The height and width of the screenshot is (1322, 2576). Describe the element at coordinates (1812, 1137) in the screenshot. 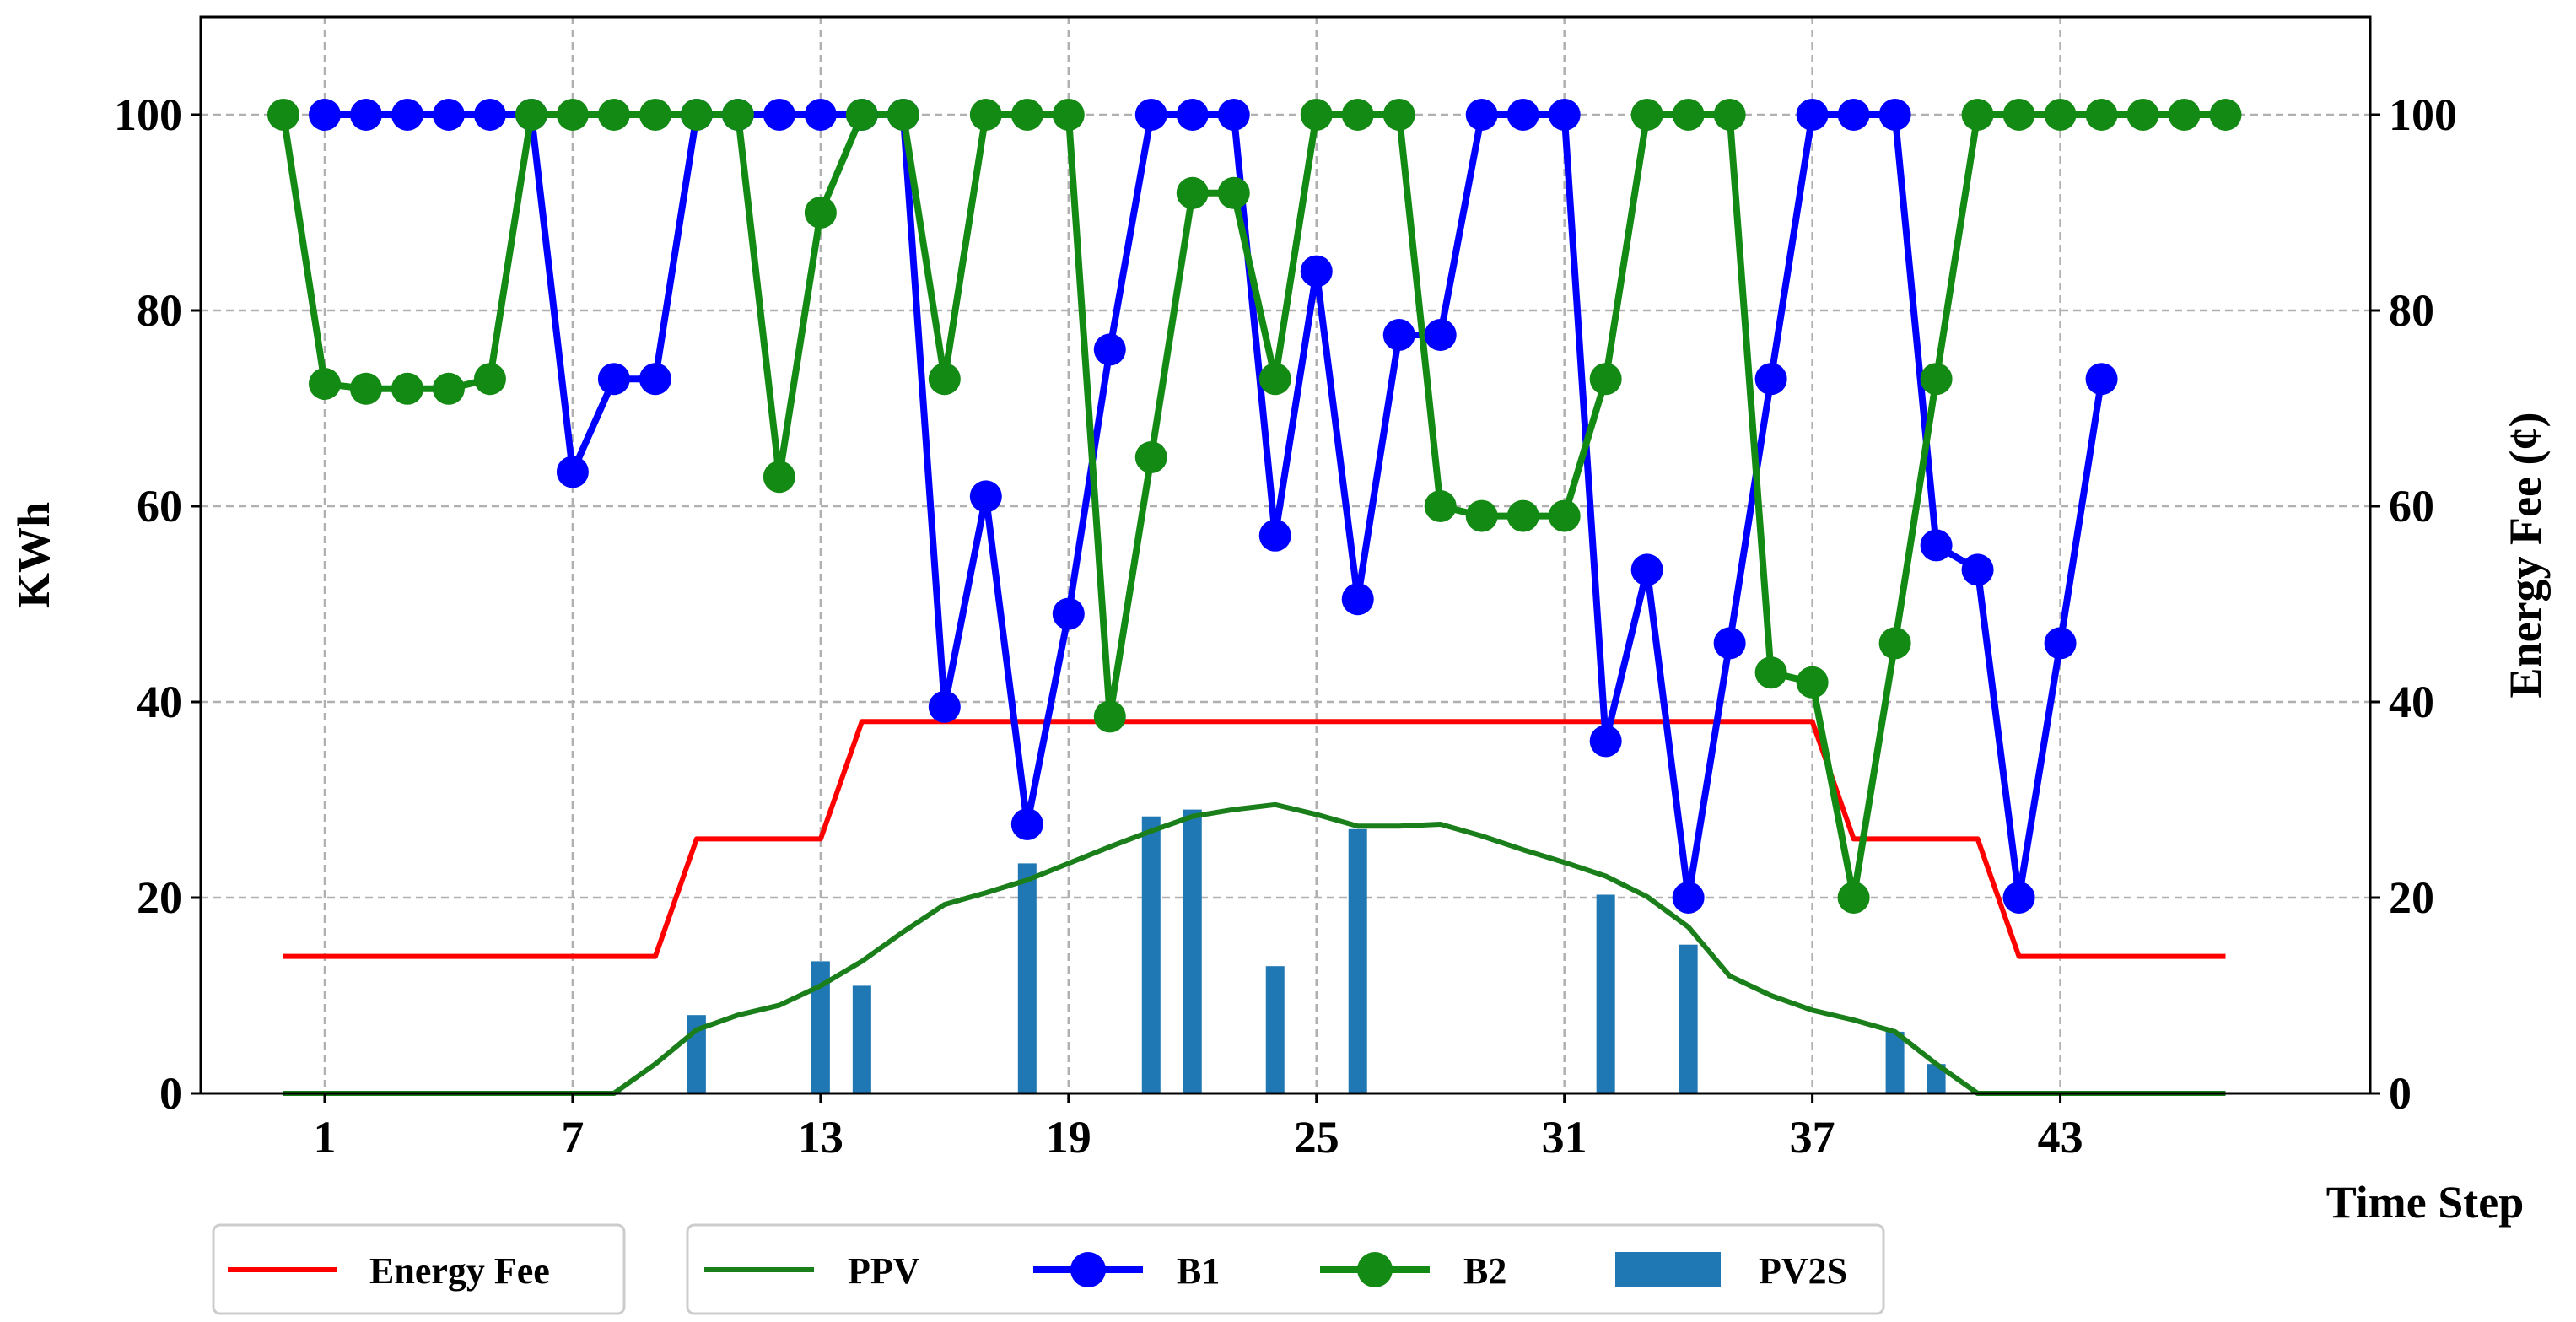

I see `x-tick-label: 37` at that location.